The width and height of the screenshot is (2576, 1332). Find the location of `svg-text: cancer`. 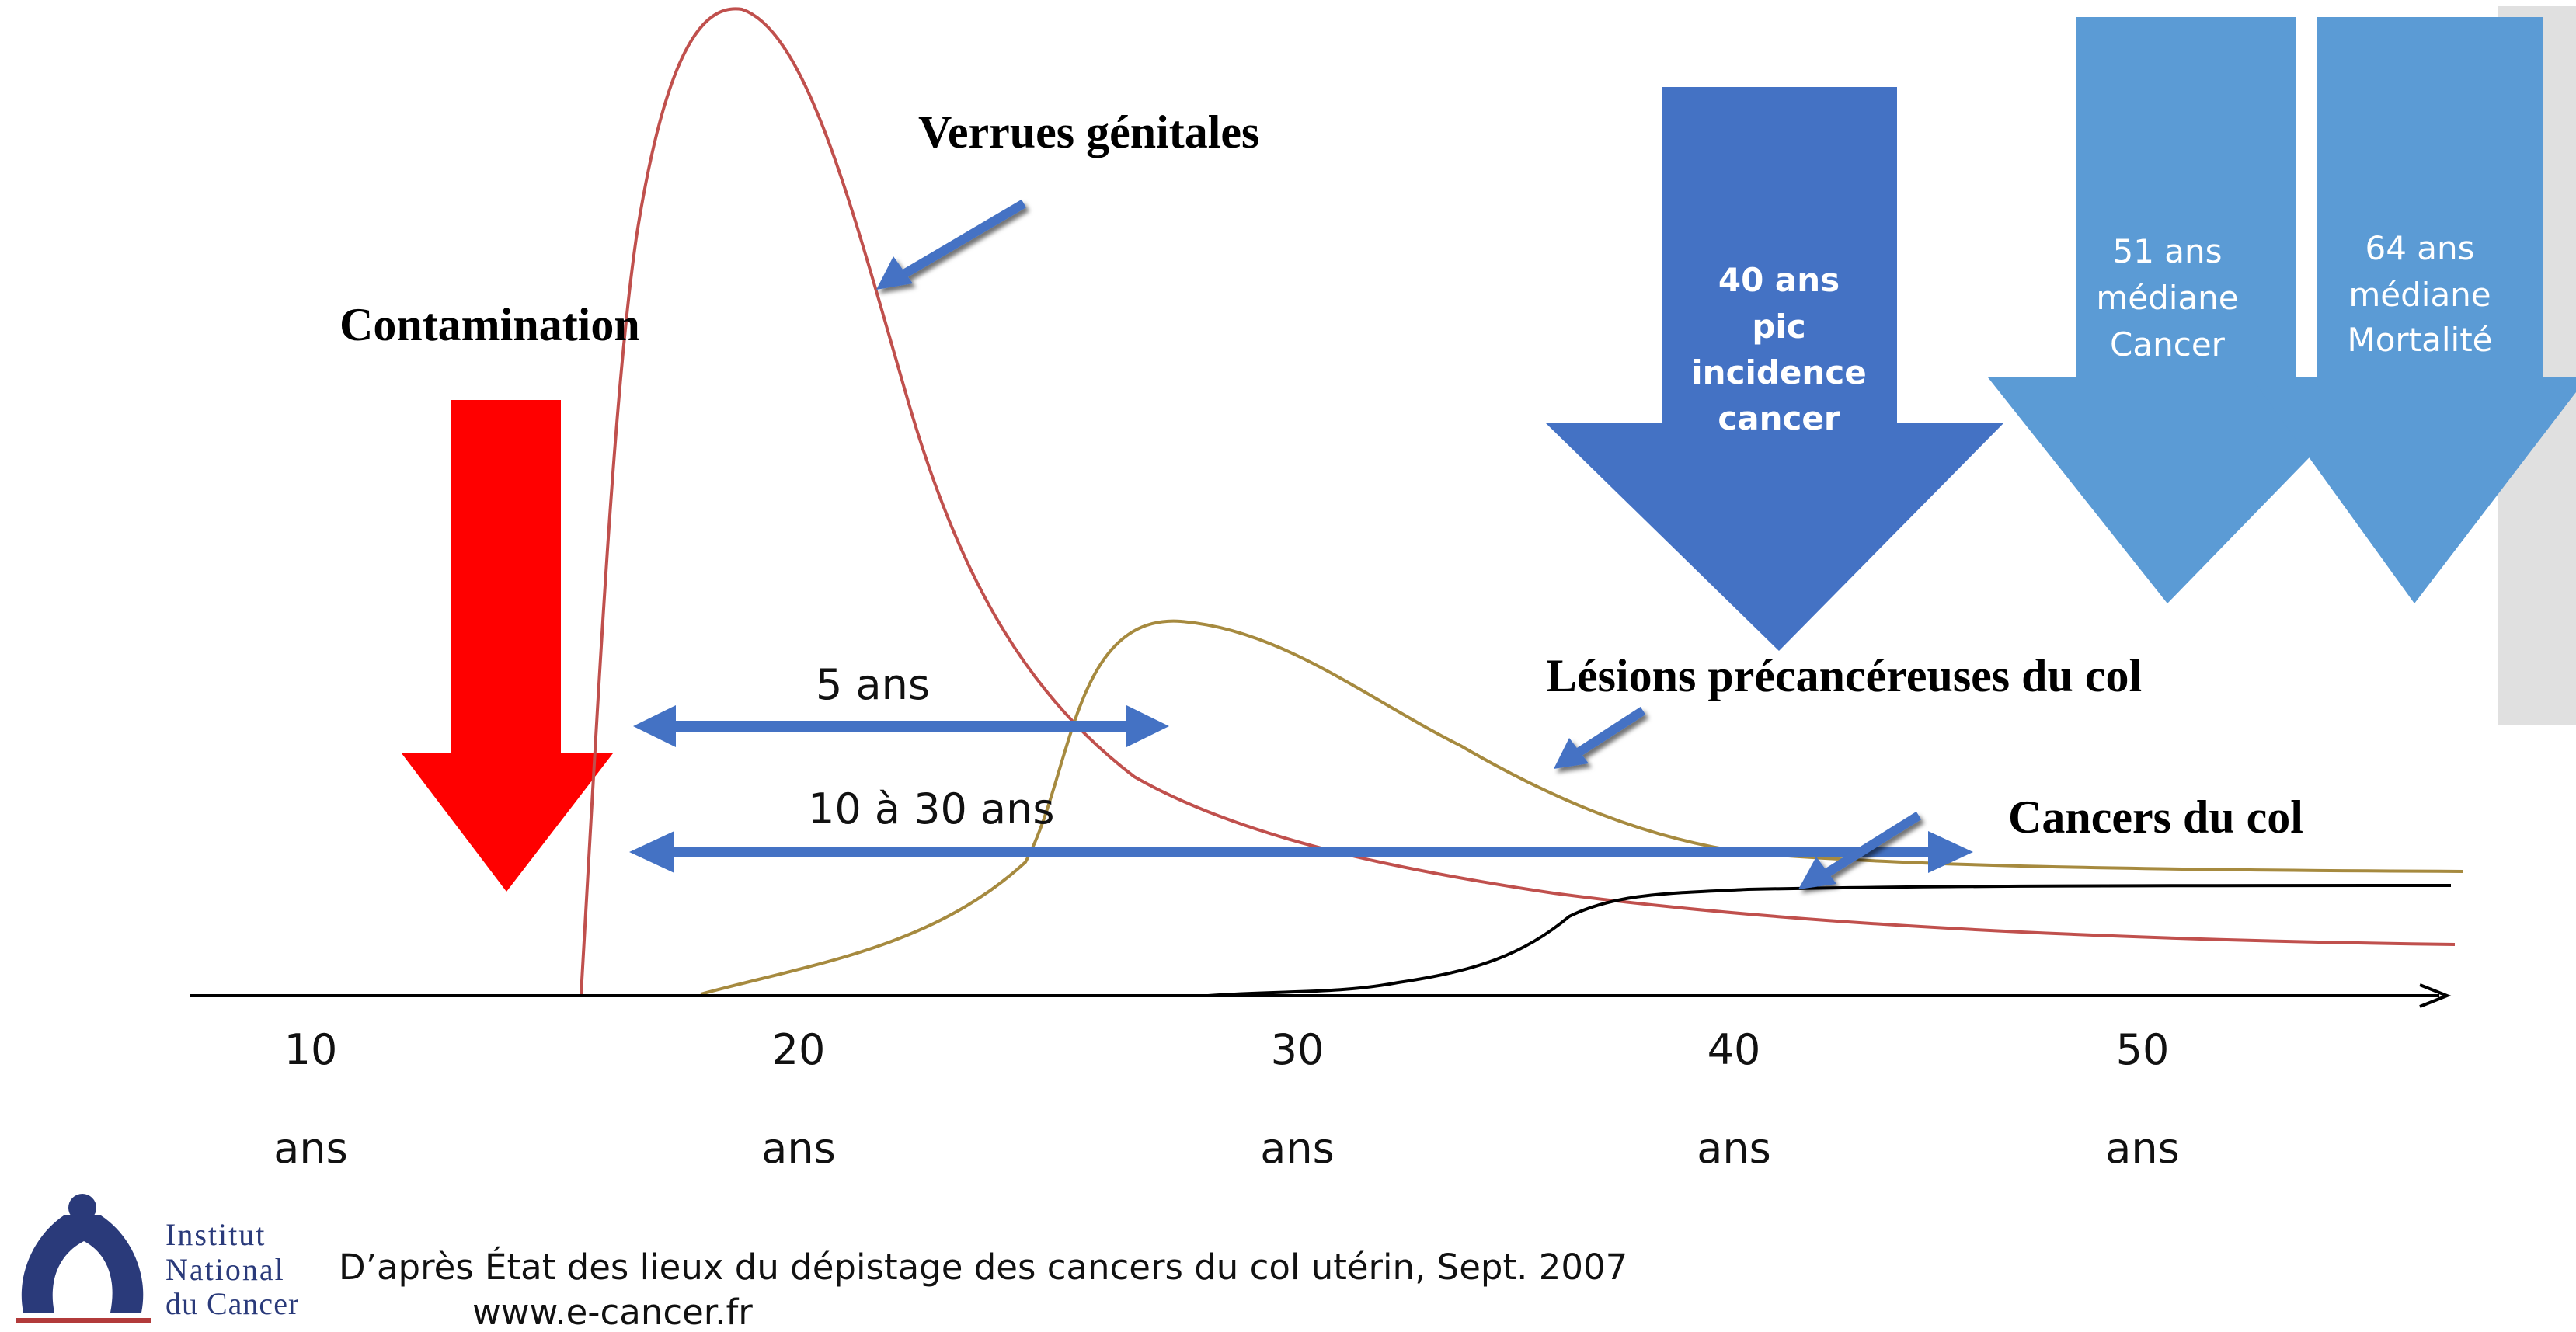

svg-text: cancer is located at coordinates (1779, 418).